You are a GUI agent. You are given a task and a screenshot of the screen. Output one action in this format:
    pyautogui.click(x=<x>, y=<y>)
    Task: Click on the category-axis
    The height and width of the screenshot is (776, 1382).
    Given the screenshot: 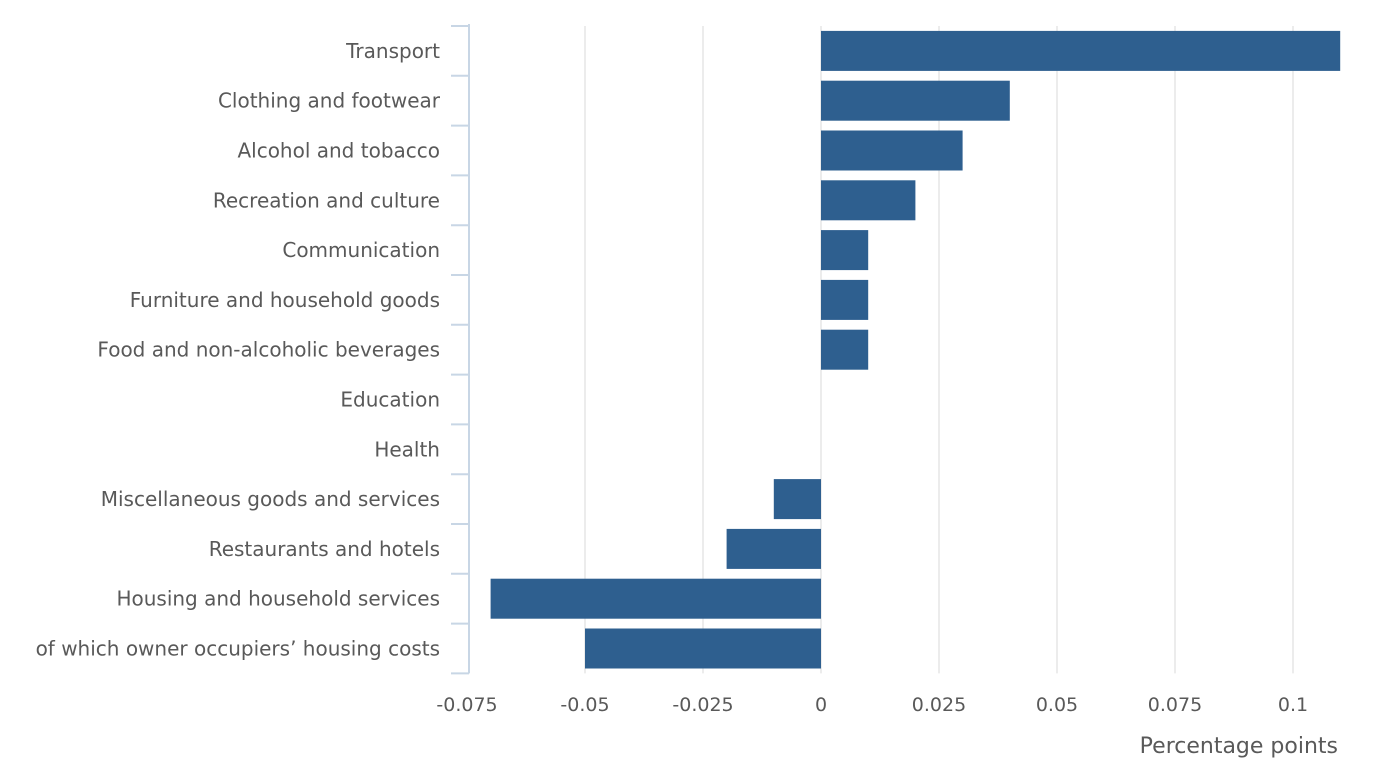 What is the action you would take?
    pyautogui.click(x=460, y=349)
    